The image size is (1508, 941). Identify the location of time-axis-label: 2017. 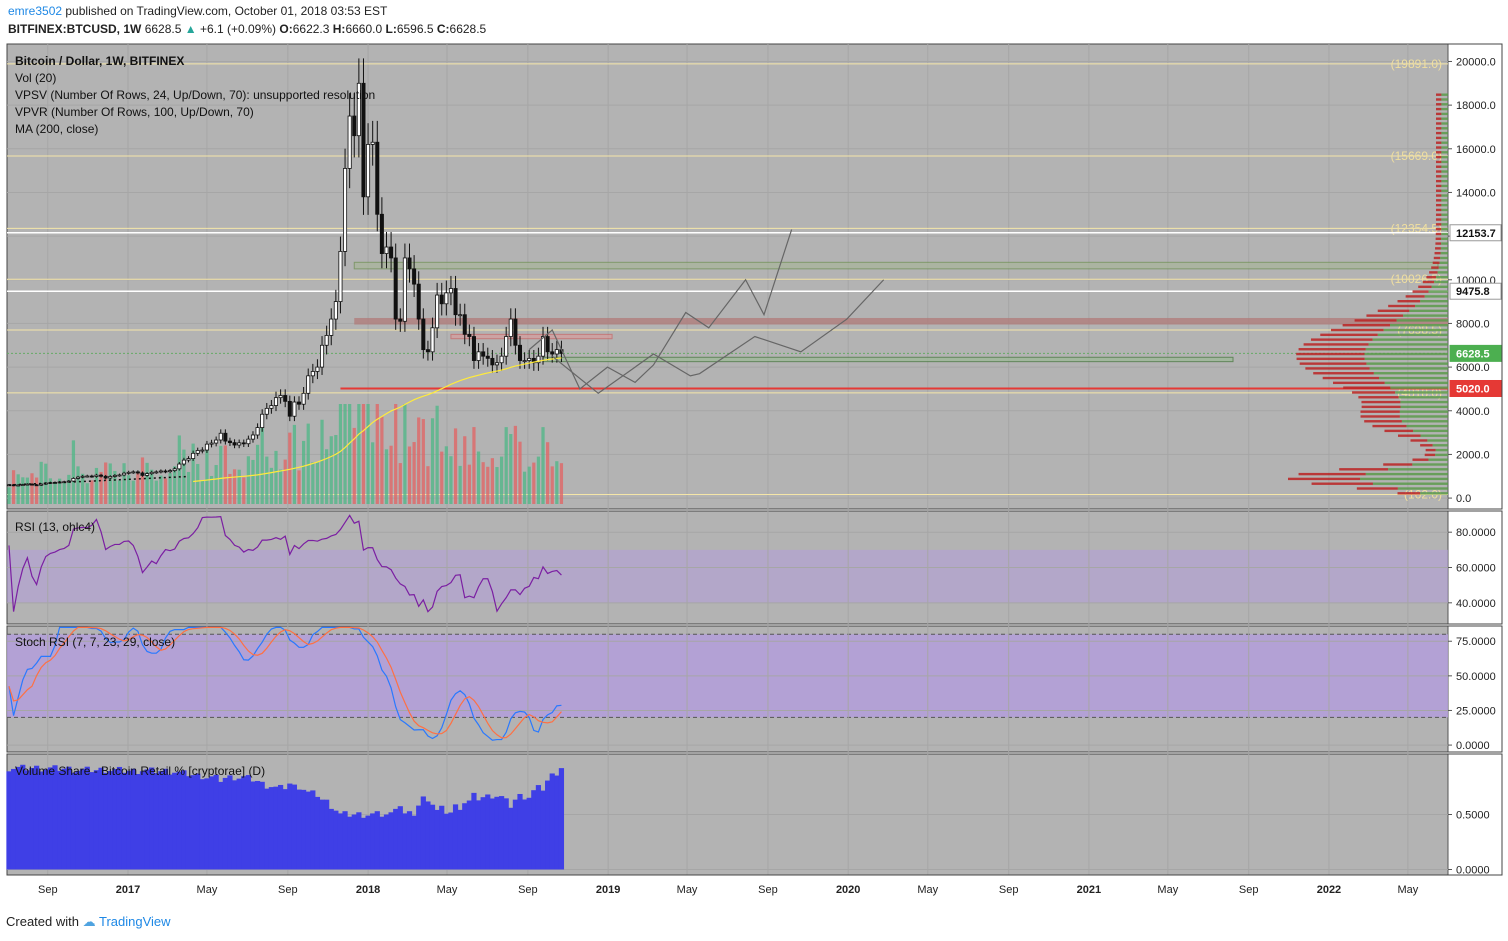
(128, 890).